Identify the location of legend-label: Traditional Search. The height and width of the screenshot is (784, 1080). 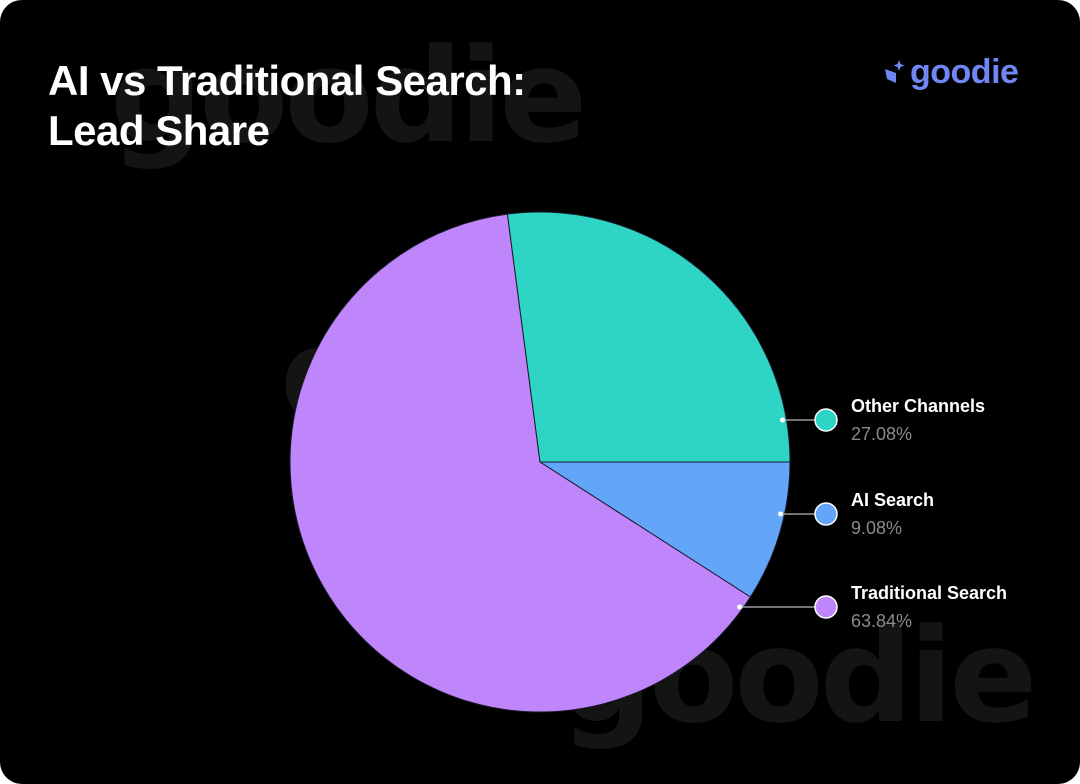
(929, 593).